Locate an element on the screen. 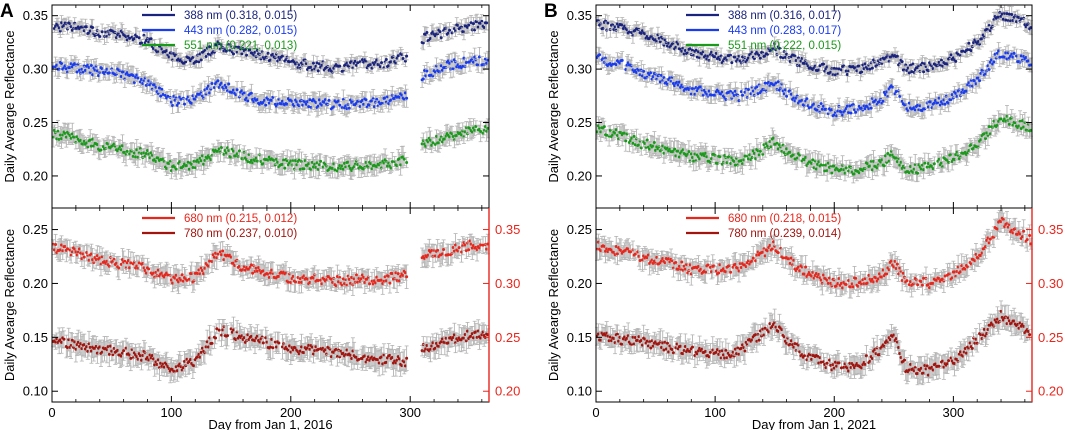  series-443-nm is located at coordinates (270, 82).